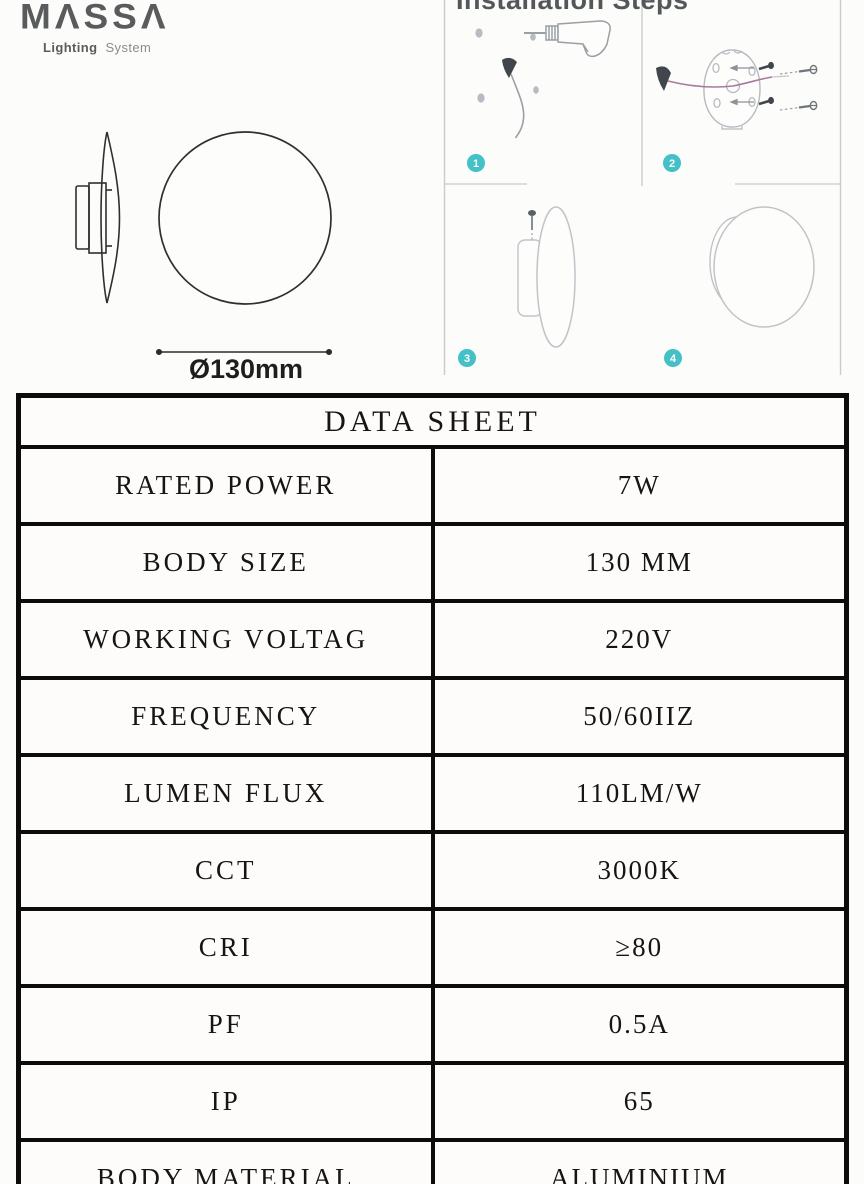 The width and height of the screenshot is (864, 1184). I want to click on table-row: LUMEN FLUX 110LM/W, so click(432, 793).